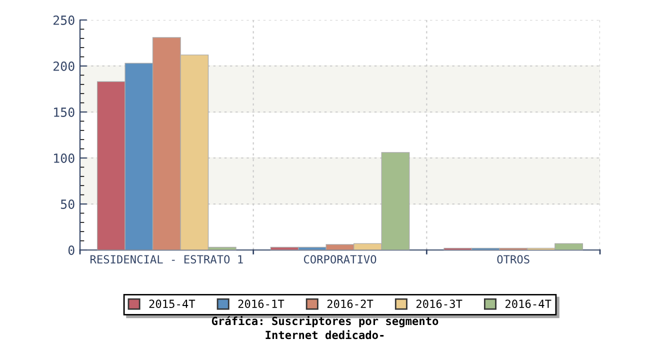 Image resolution: width=650 pixels, height=350 pixels. What do you see at coordinates (64, 112) in the screenshot?
I see `y-tick-label: 150` at bounding box center [64, 112].